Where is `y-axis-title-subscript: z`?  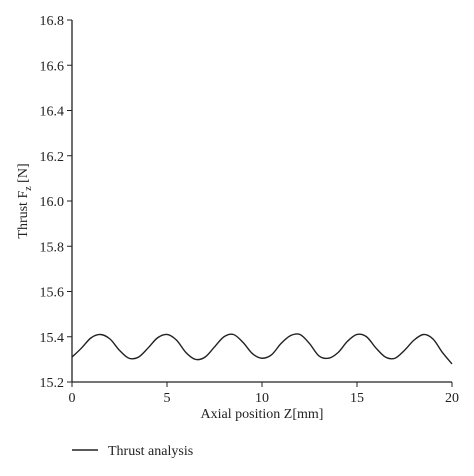
y-axis-title-subscript: z is located at coordinates (28, 188).